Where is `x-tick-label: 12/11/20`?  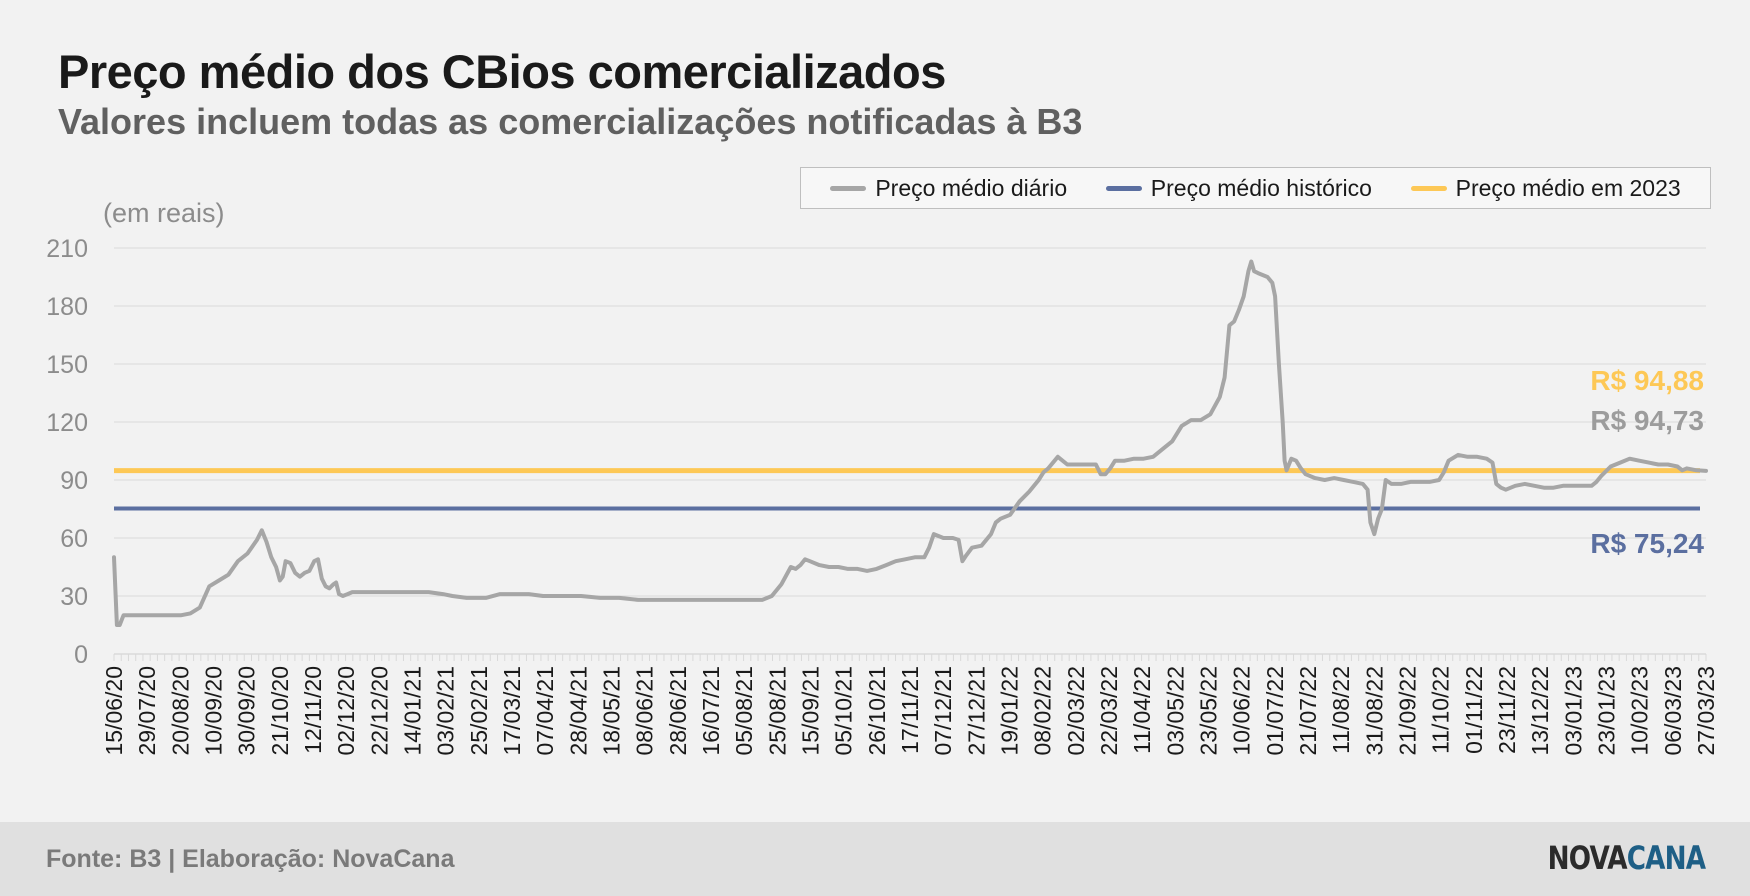 x-tick-label: 12/11/20 is located at coordinates (313, 710).